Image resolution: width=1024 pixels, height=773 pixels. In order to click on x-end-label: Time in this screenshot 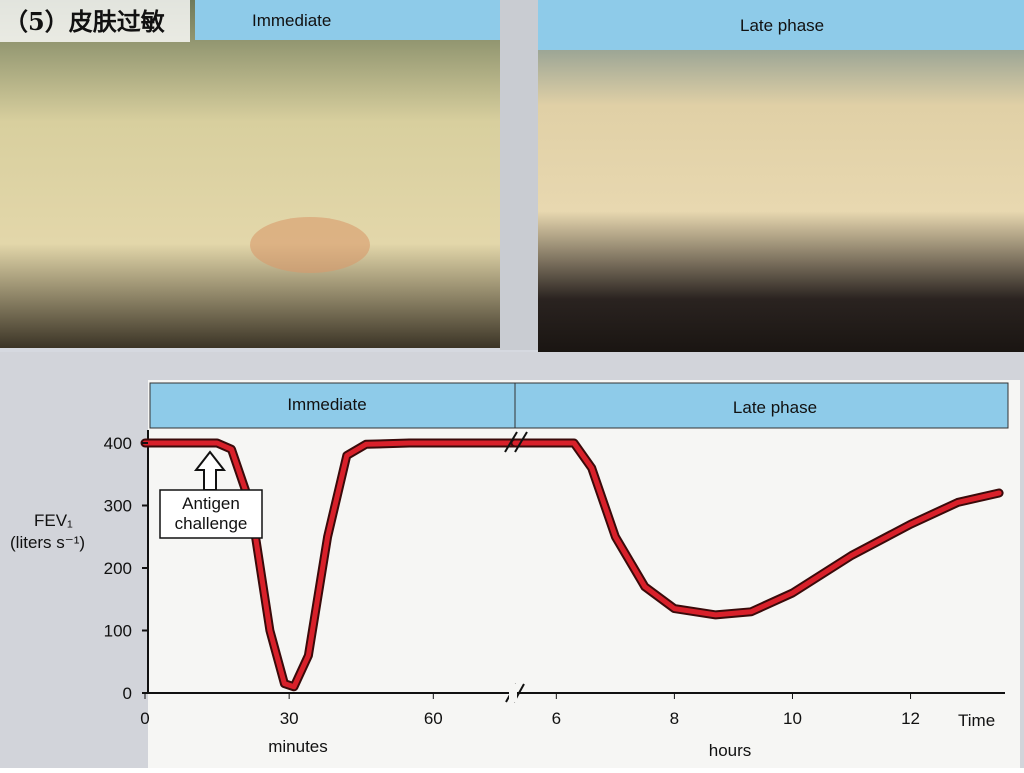, I will do `click(976, 720)`.